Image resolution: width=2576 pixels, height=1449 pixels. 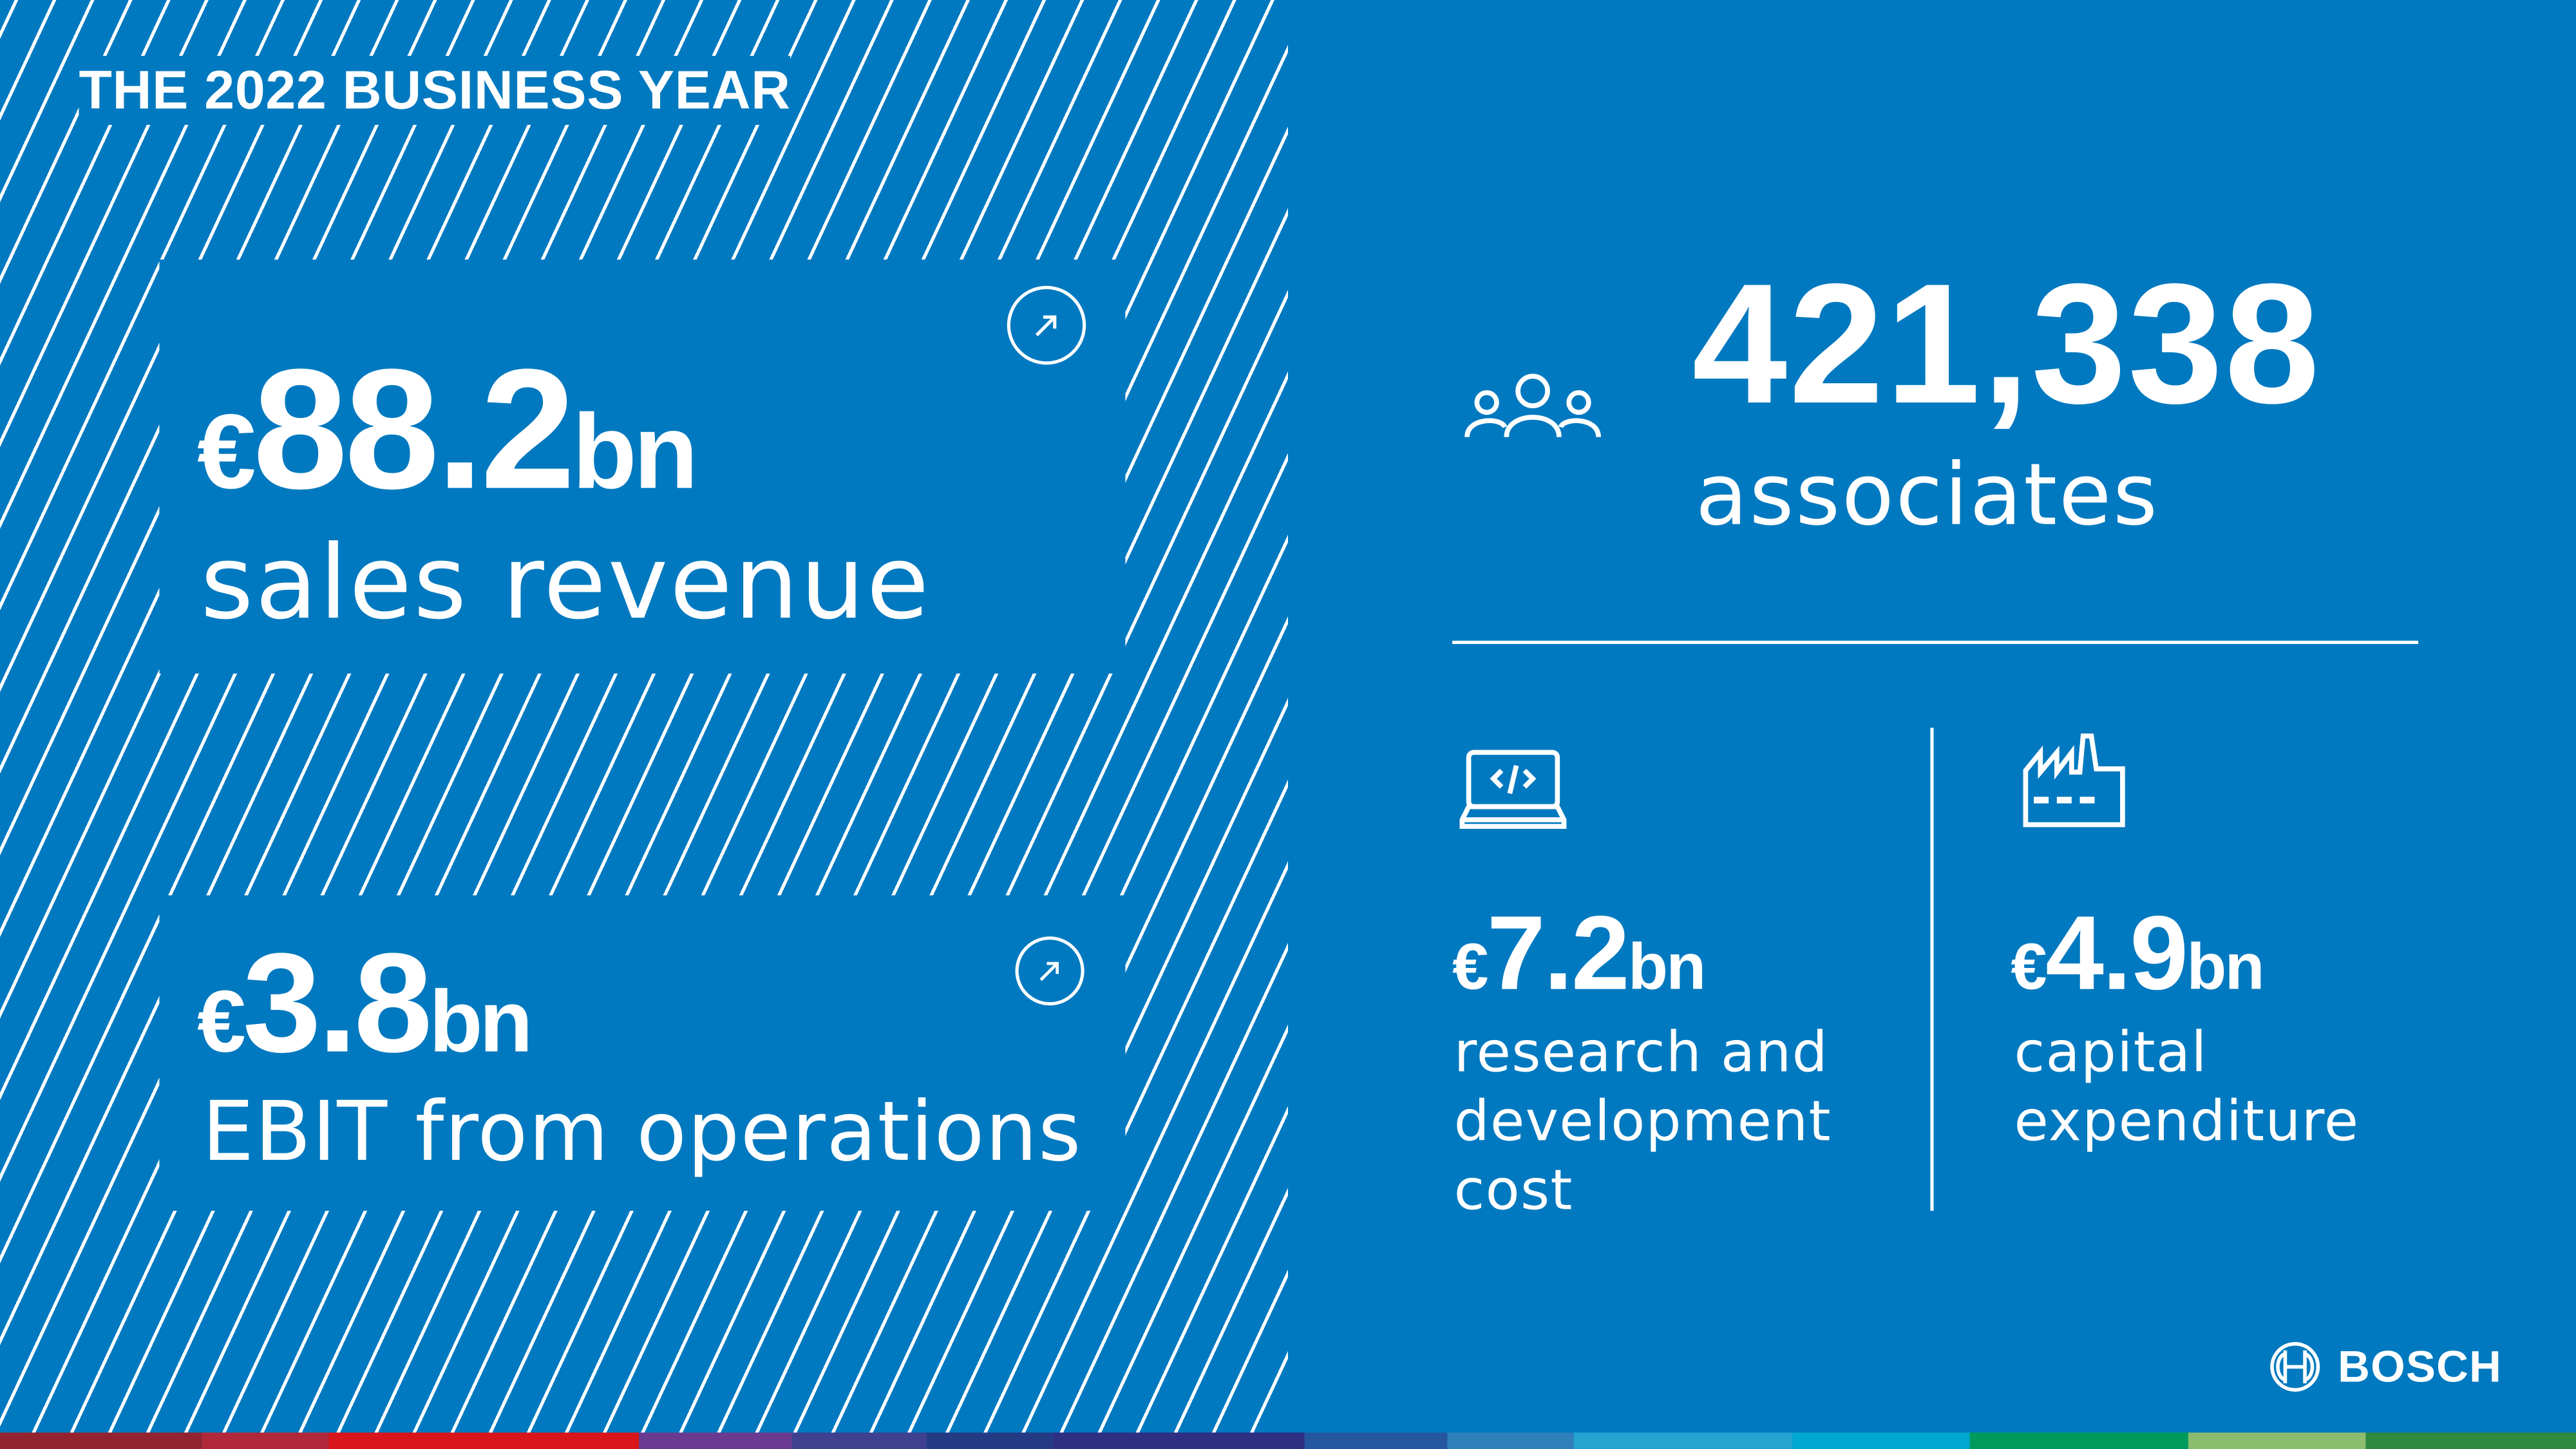 I want to click on ebit-card, so click(x=642, y=1053).